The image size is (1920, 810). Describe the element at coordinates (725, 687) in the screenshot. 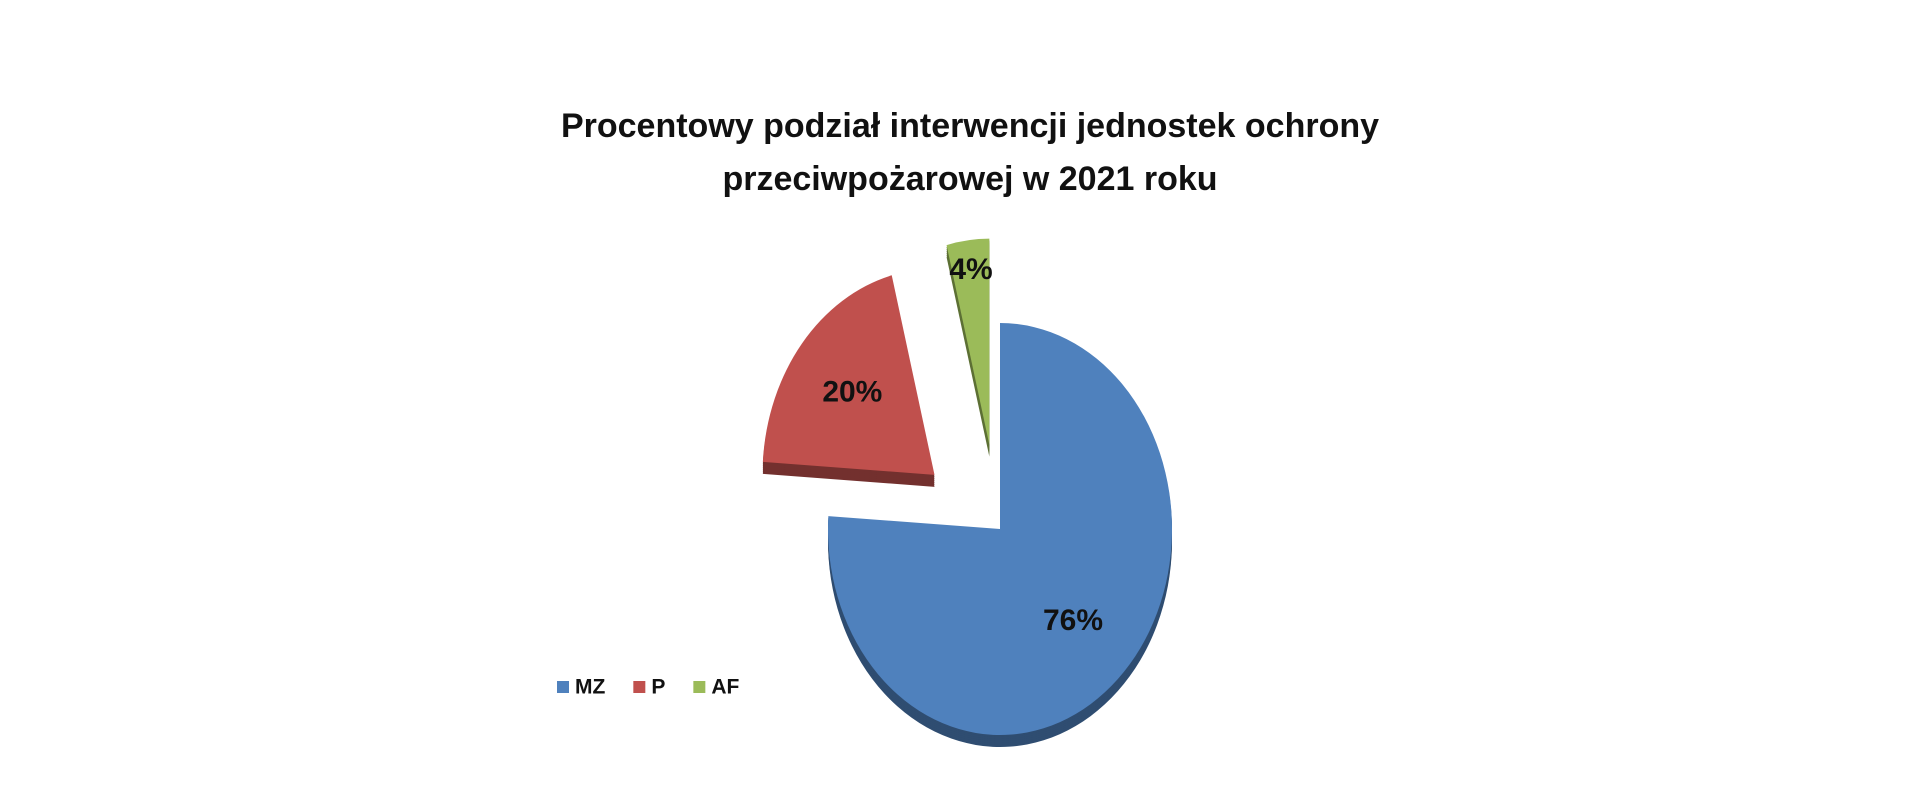

I see `legend-label: AF` at that location.